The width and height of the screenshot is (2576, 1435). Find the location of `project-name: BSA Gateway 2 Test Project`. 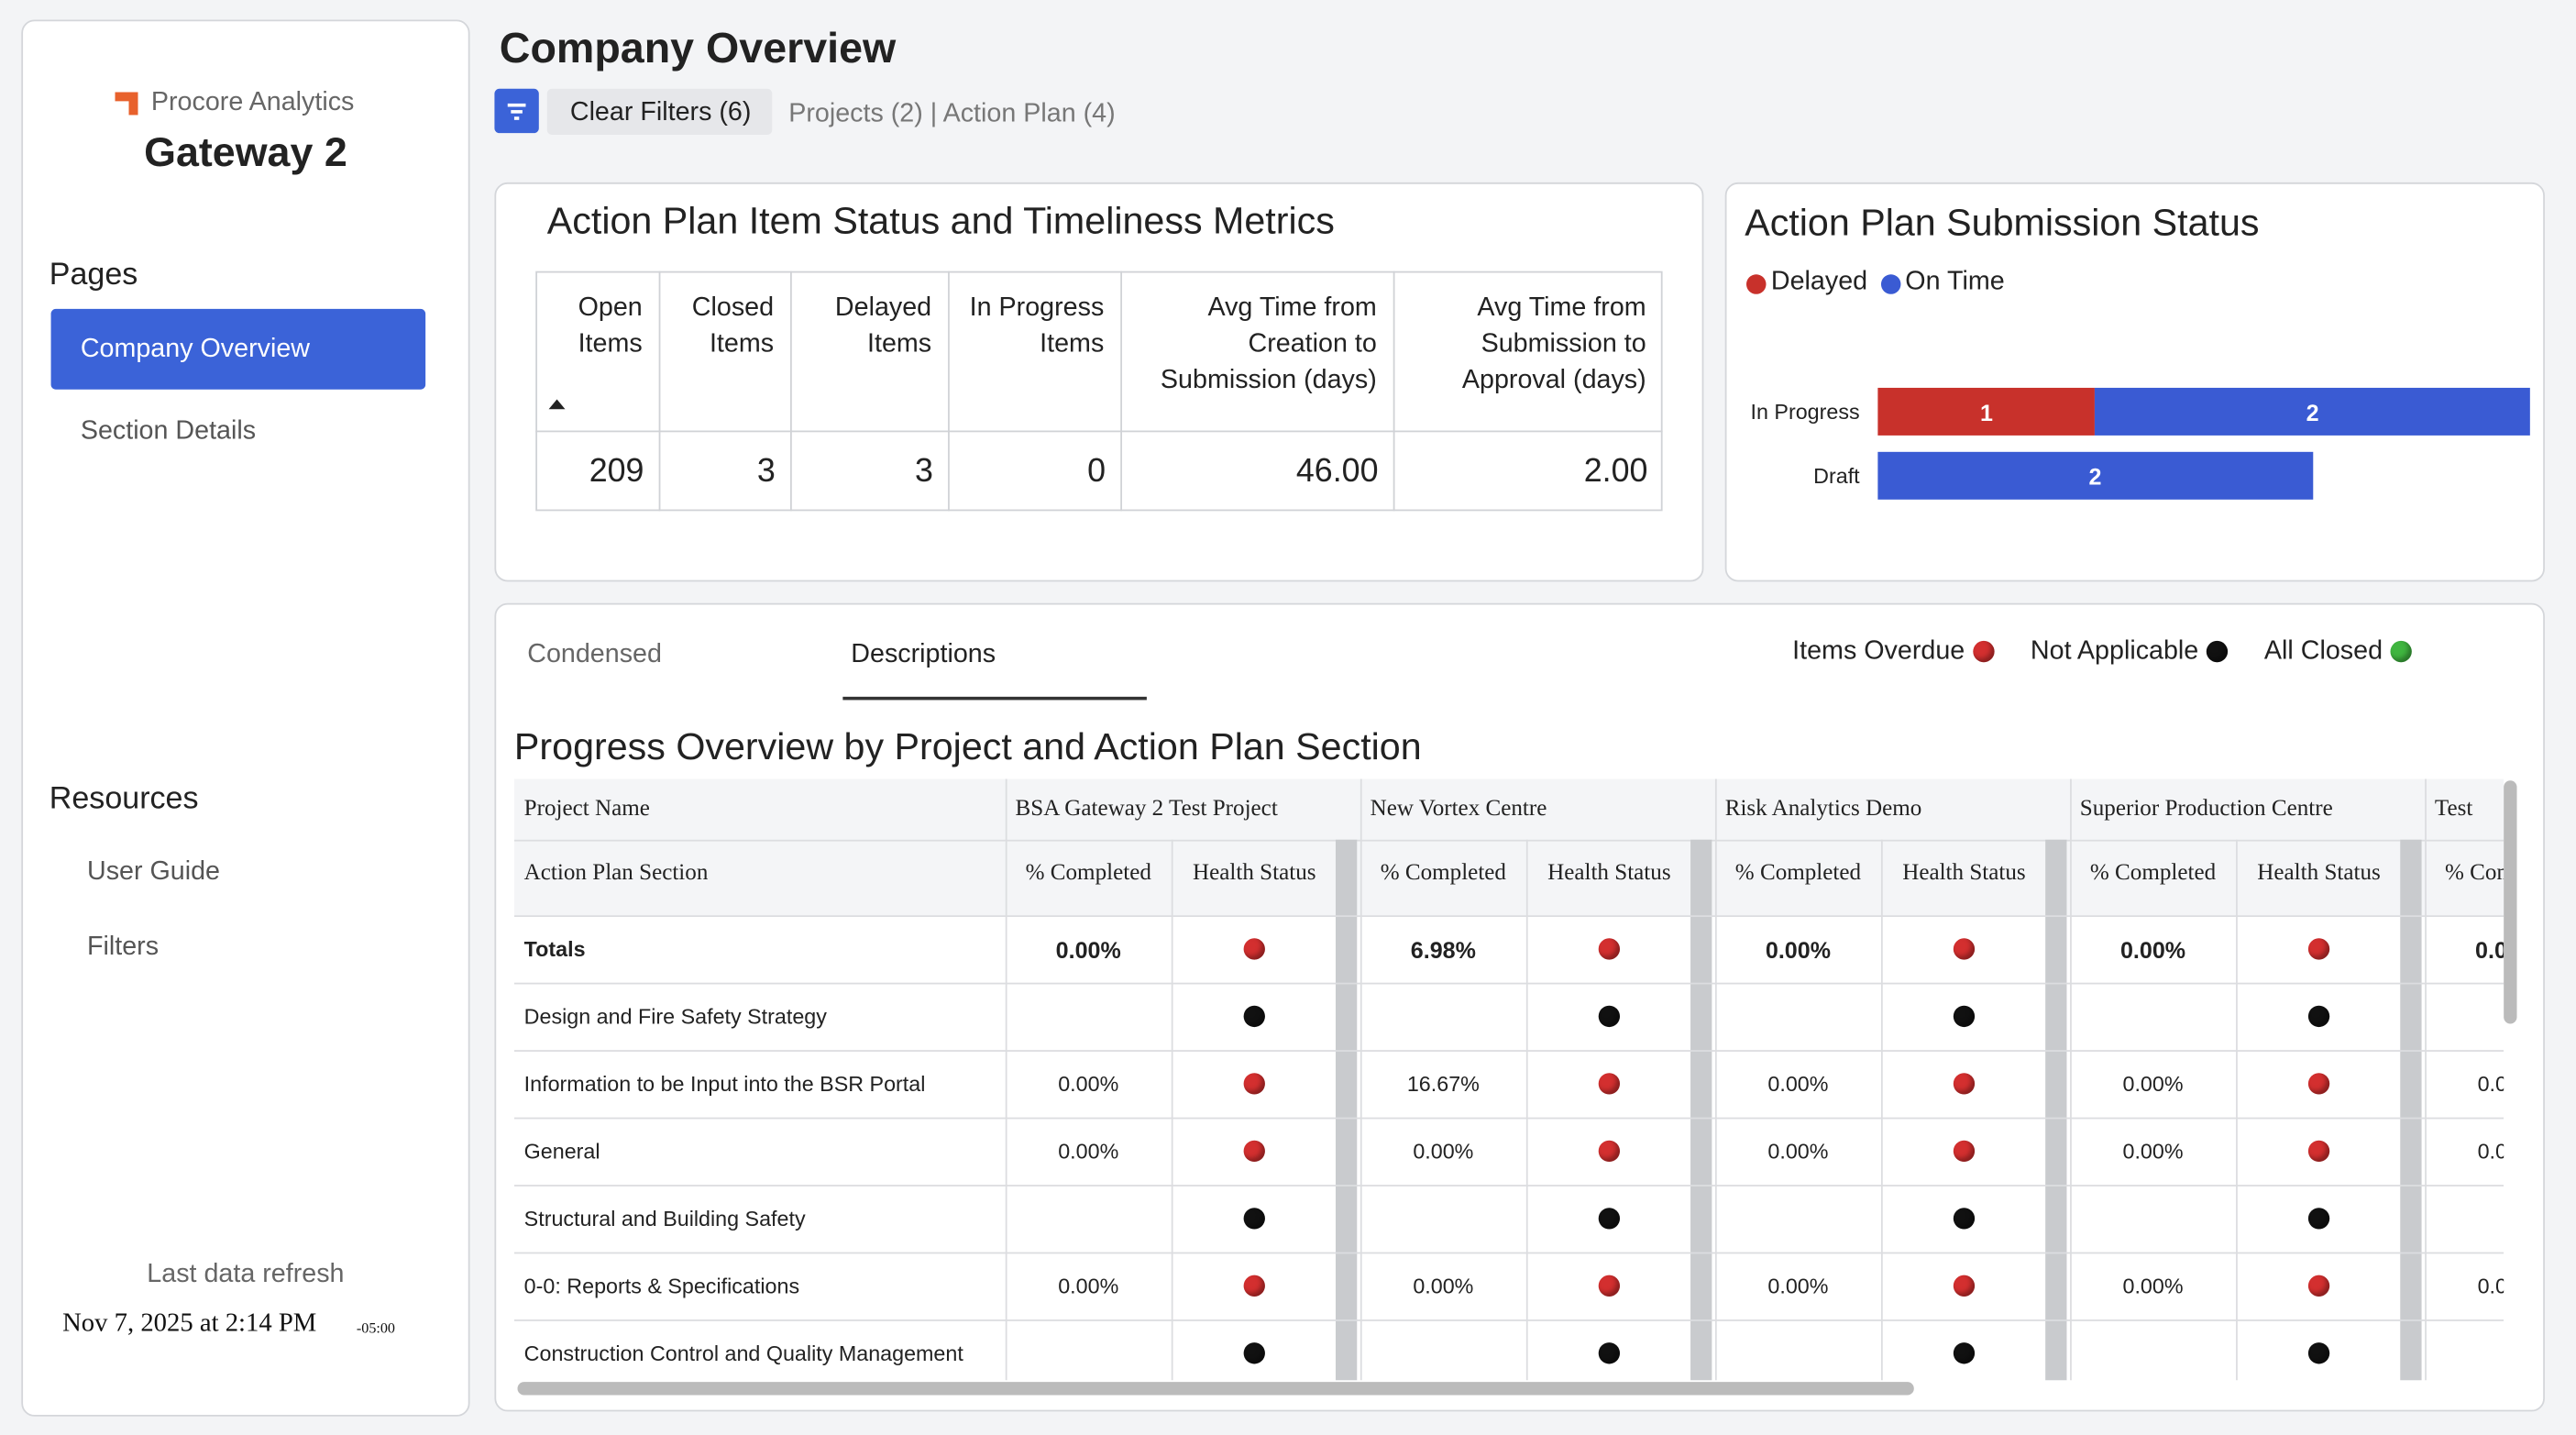

project-name: BSA Gateway 2 Test Project is located at coordinates (1146, 809).